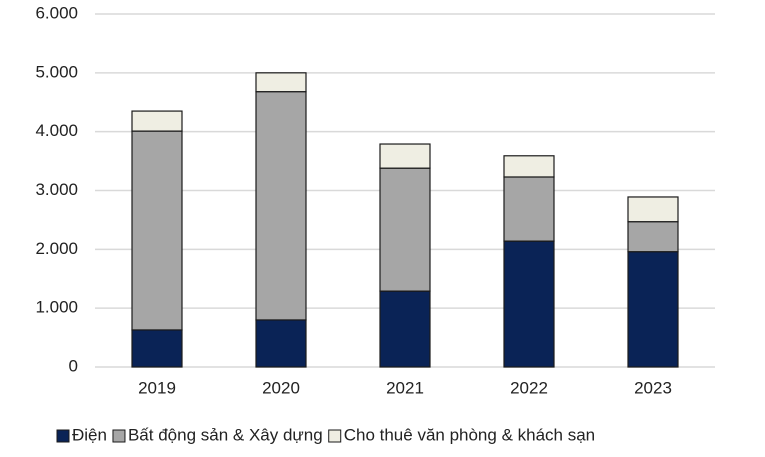  What do you see at coordinates (56, 130) in the screenshot?
I see `y-tick-label: 4.000` at bounding box center [56, 130].